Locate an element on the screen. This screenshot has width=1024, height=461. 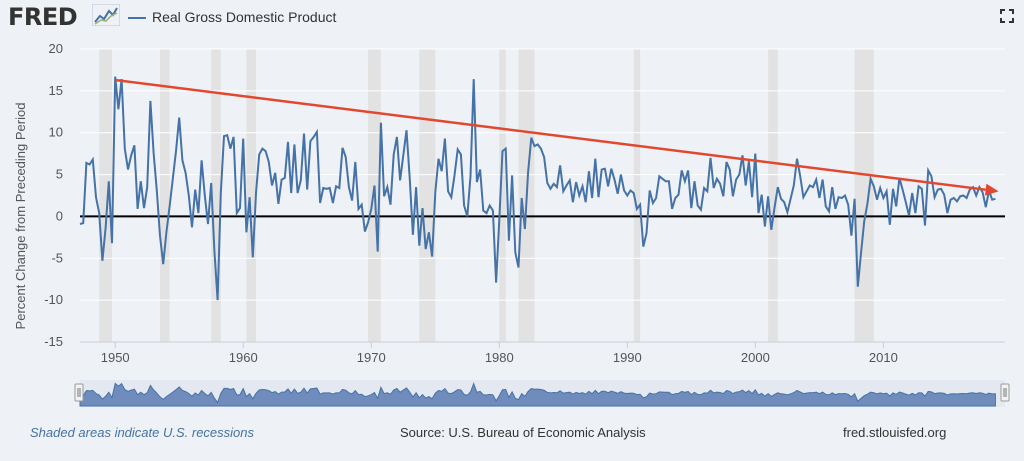
y-tick-label: 15 is located at coordinates (56, 90).